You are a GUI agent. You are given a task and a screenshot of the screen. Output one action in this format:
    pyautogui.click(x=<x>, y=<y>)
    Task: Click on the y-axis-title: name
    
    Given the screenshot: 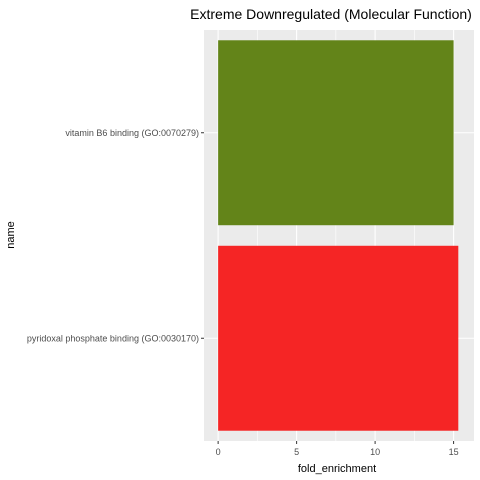 What is the action you would take?
    pyautogui.click(x=11, y=235)
    